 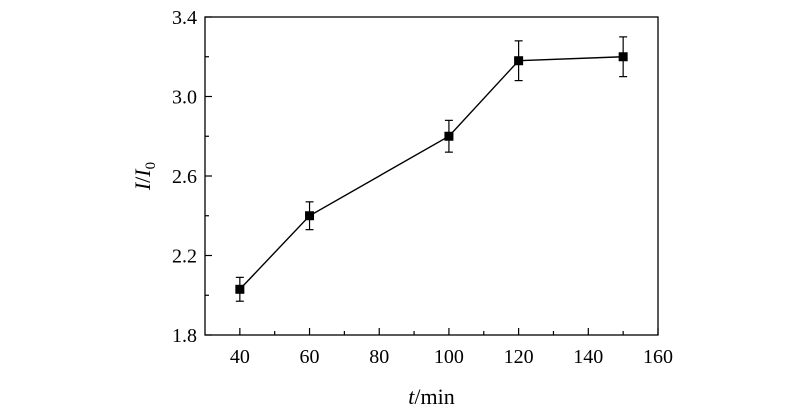 What do you see at coordinates (184, 18) in the screenshot?
I see `y-tick-label: 3.4` at bounding box center [184, 18].